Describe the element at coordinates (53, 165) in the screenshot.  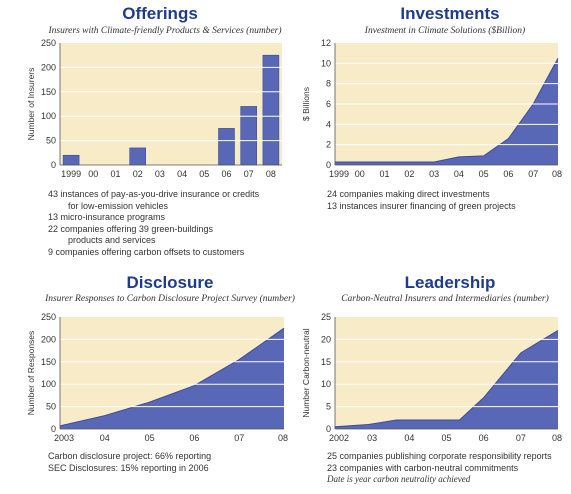
I see `offerings-y-tick-label: 0` at that location.